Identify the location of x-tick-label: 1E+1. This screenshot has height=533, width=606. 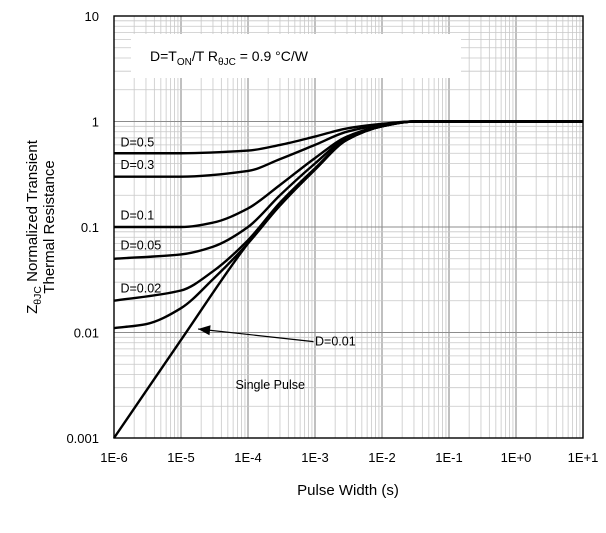
(583, 457).